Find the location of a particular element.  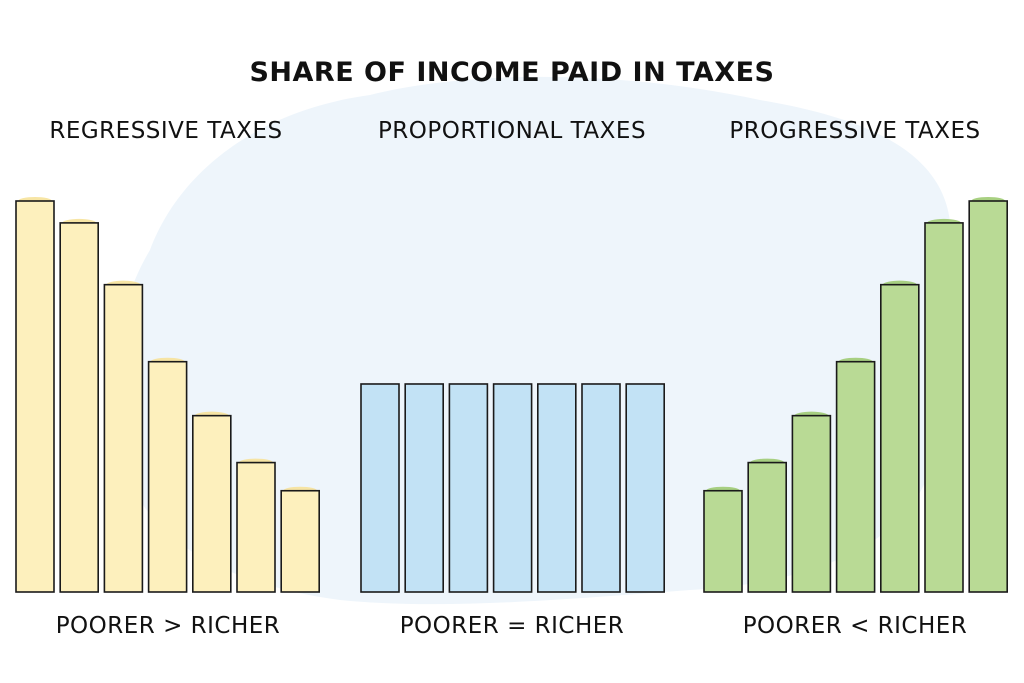

proportional-bars is located at coordinates (513, 488).